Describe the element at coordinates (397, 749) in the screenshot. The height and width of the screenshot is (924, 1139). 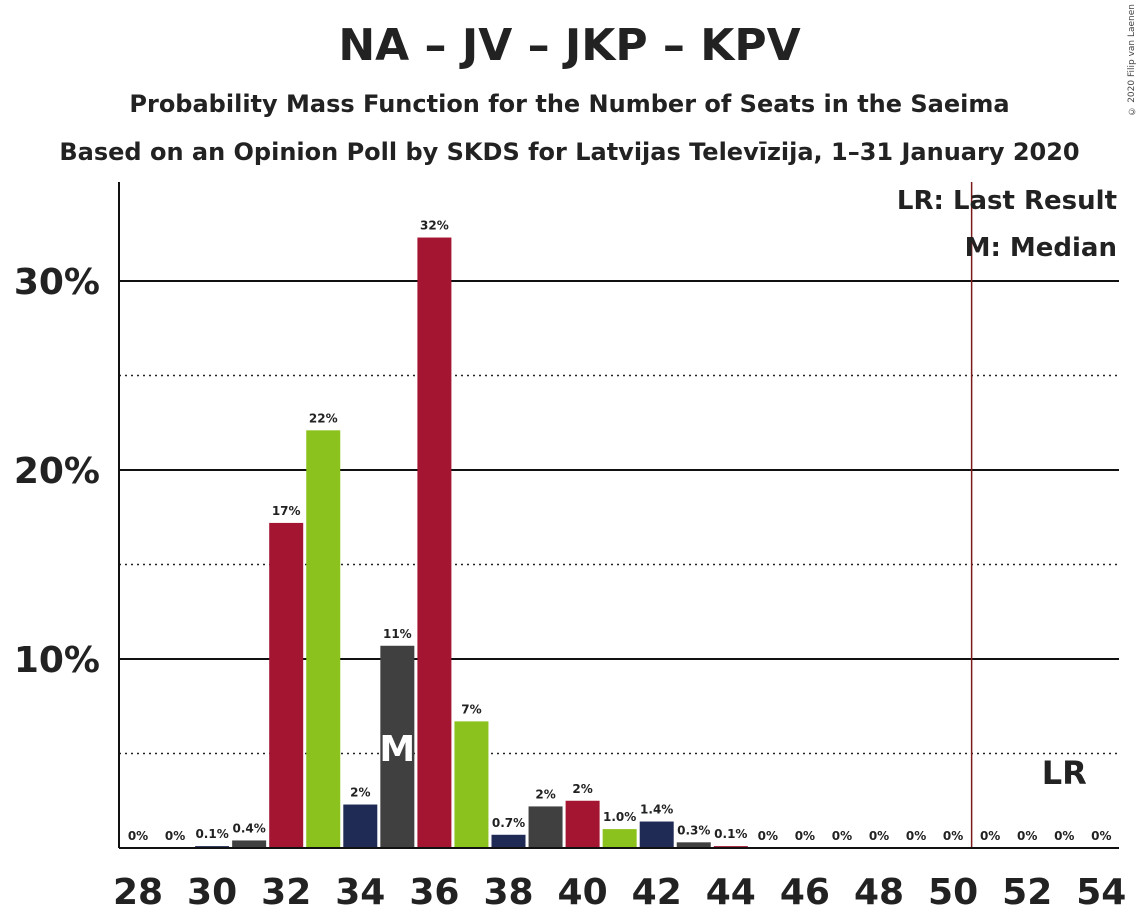
I see `median-marker: M` at that location.